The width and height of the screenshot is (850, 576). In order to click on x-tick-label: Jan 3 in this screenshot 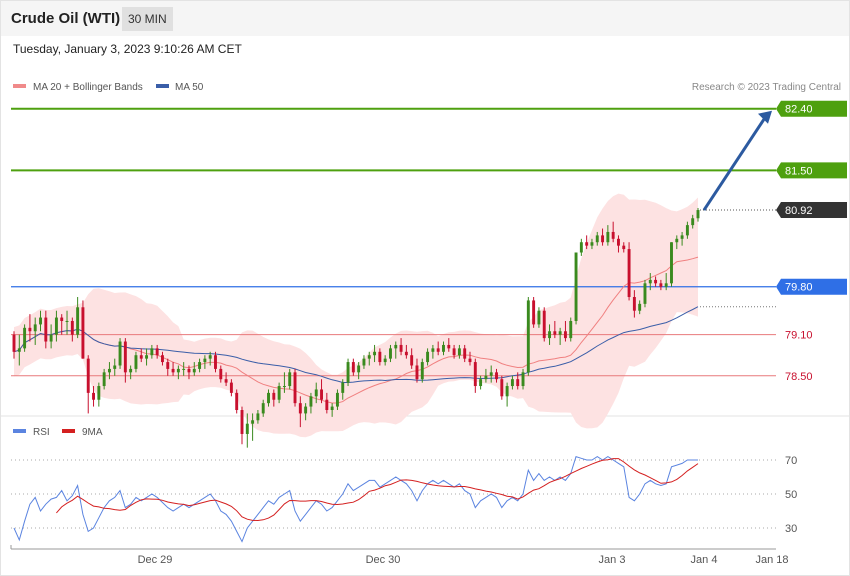, I will do `click(612, 560)`.